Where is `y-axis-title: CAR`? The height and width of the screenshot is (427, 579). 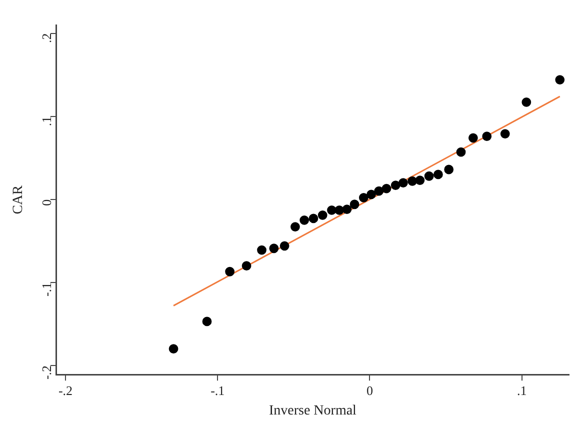
y-axis-title: CAR is located at coordinates (18, 199).